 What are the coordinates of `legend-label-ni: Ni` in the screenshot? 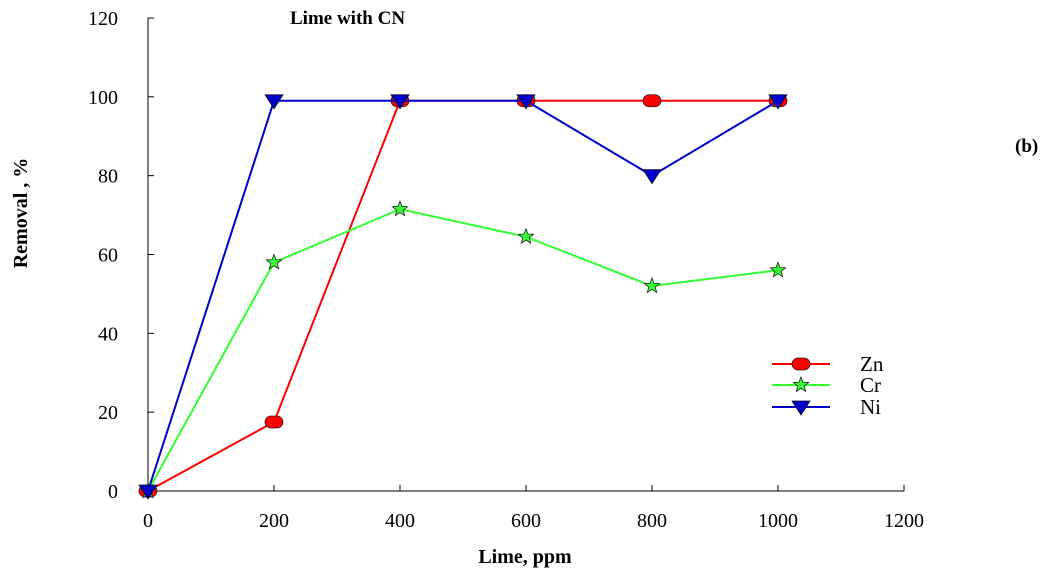 It's located at (870, 407).